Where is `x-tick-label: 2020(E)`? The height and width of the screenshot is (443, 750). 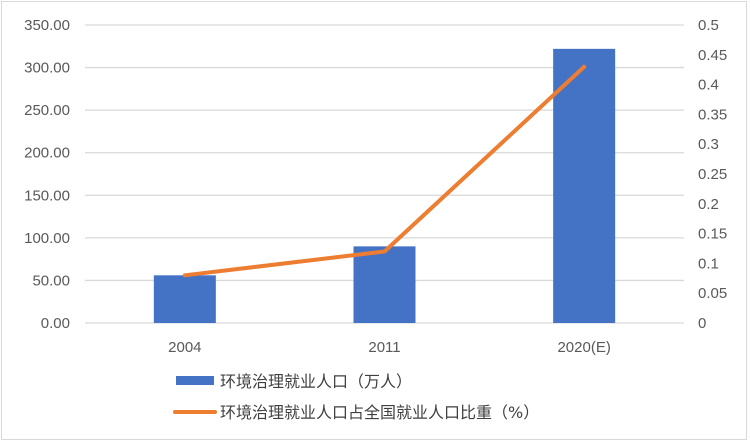 x-tick-label: 2020(E) is located at coordinates (583, 347).